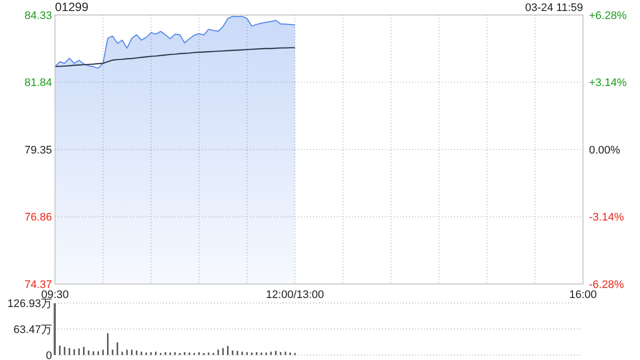 This screenshot has width=640, height=360. Describe the element at coordinates (606, 284) in the screenshot. I see `y2-tick-label: -6.28%` at that location.